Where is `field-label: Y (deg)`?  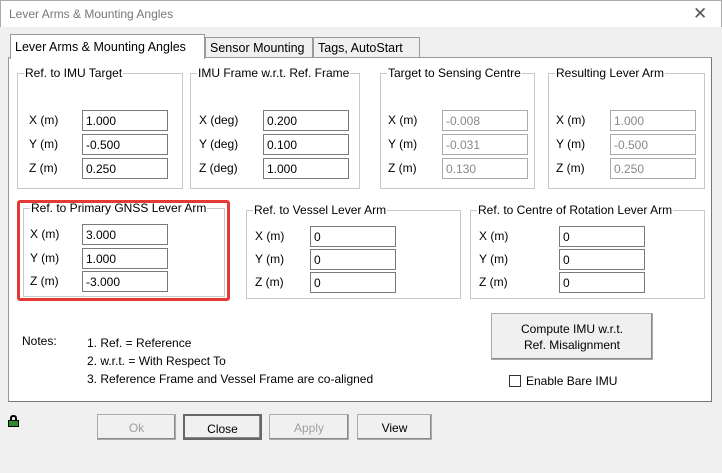 field-label: Y (deg) is located at coordinates (219, 144).